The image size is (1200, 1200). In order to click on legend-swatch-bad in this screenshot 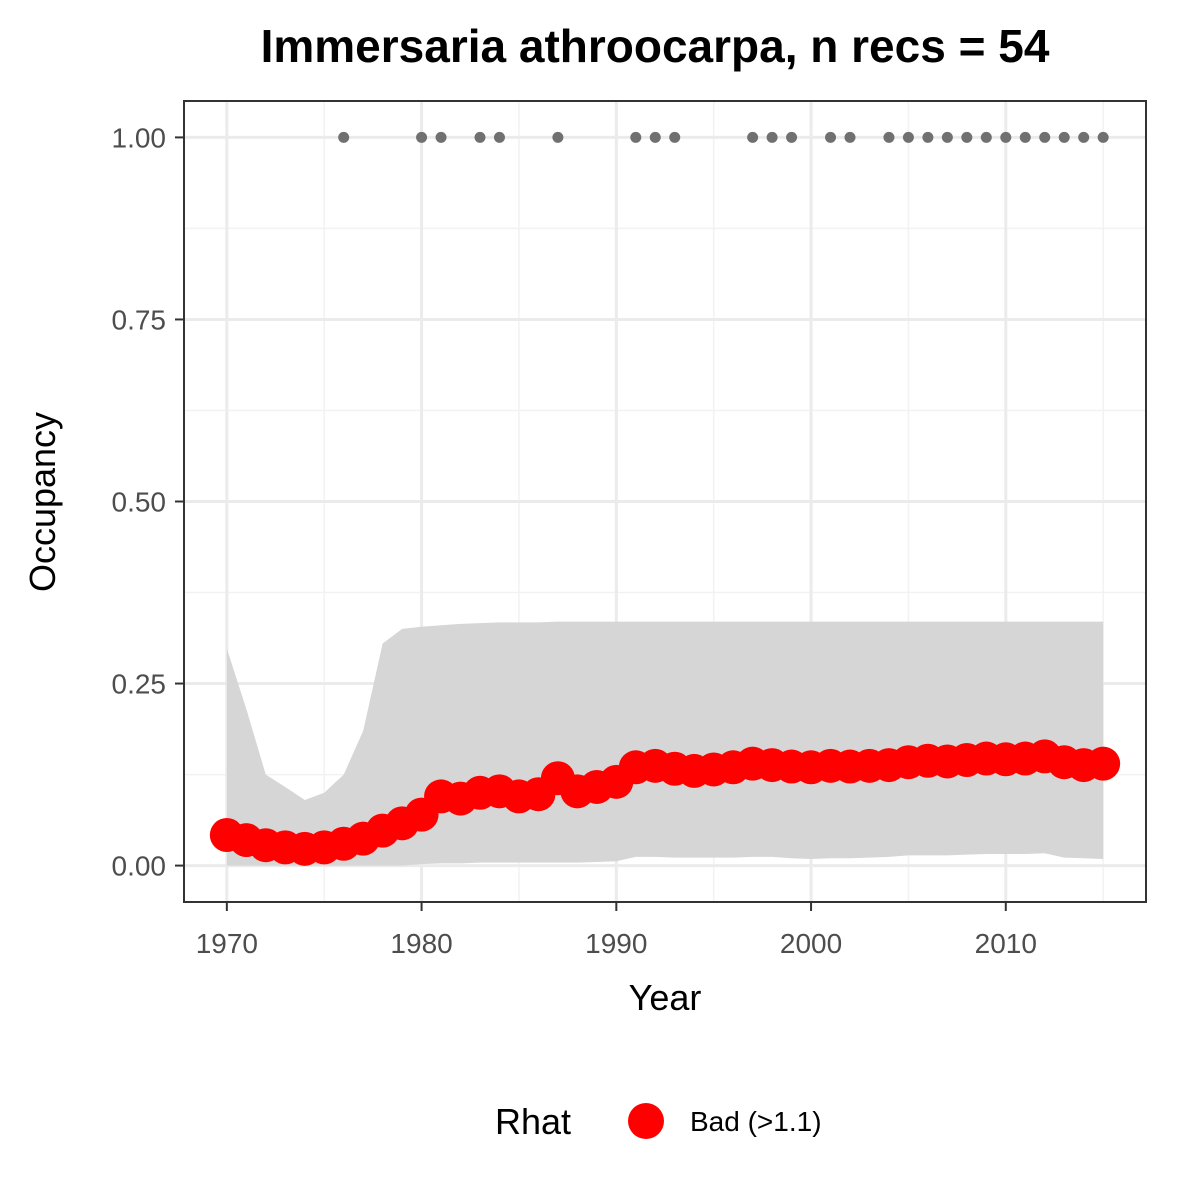, I will do `click(646, 1121)`.